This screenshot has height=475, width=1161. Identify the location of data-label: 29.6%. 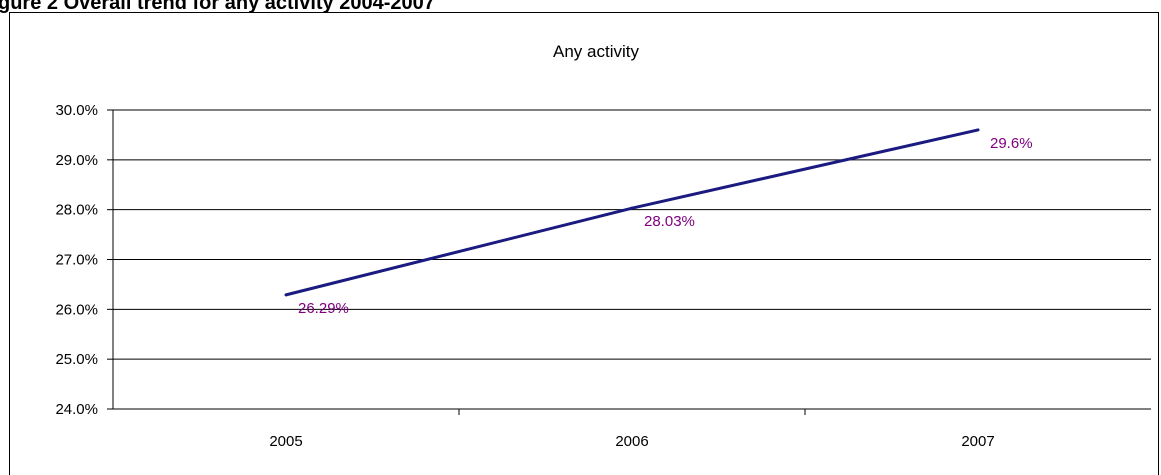
(1011, 143).